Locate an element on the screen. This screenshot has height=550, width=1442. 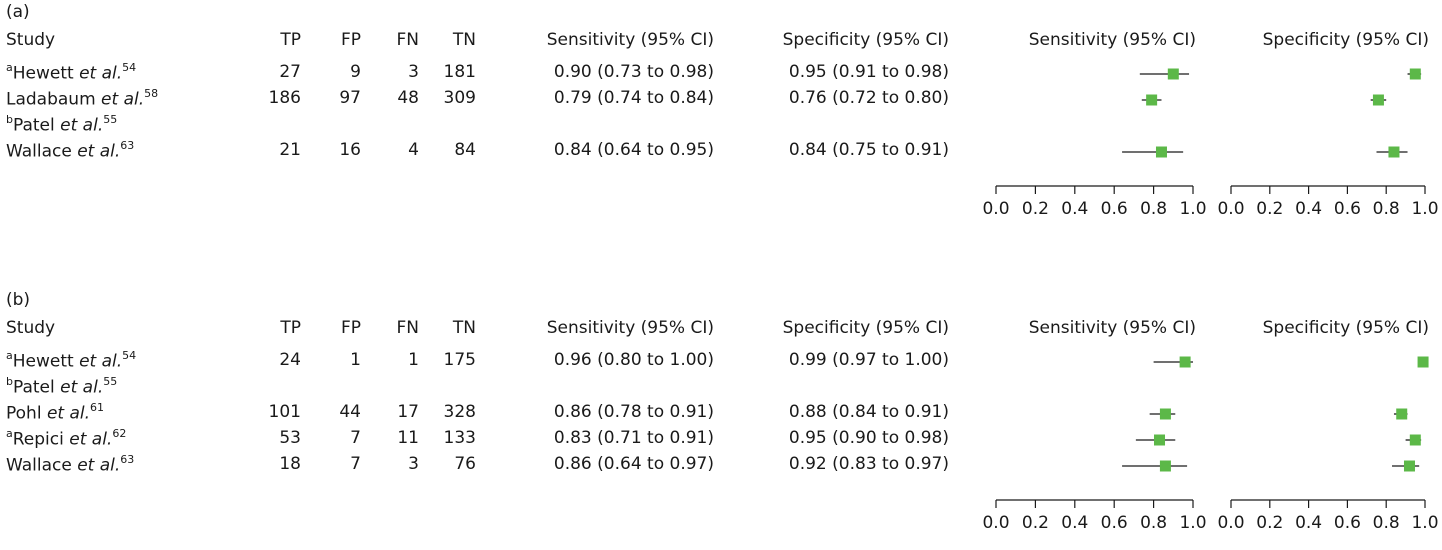
fn-value: 4 is located at coordinates (413, 150).